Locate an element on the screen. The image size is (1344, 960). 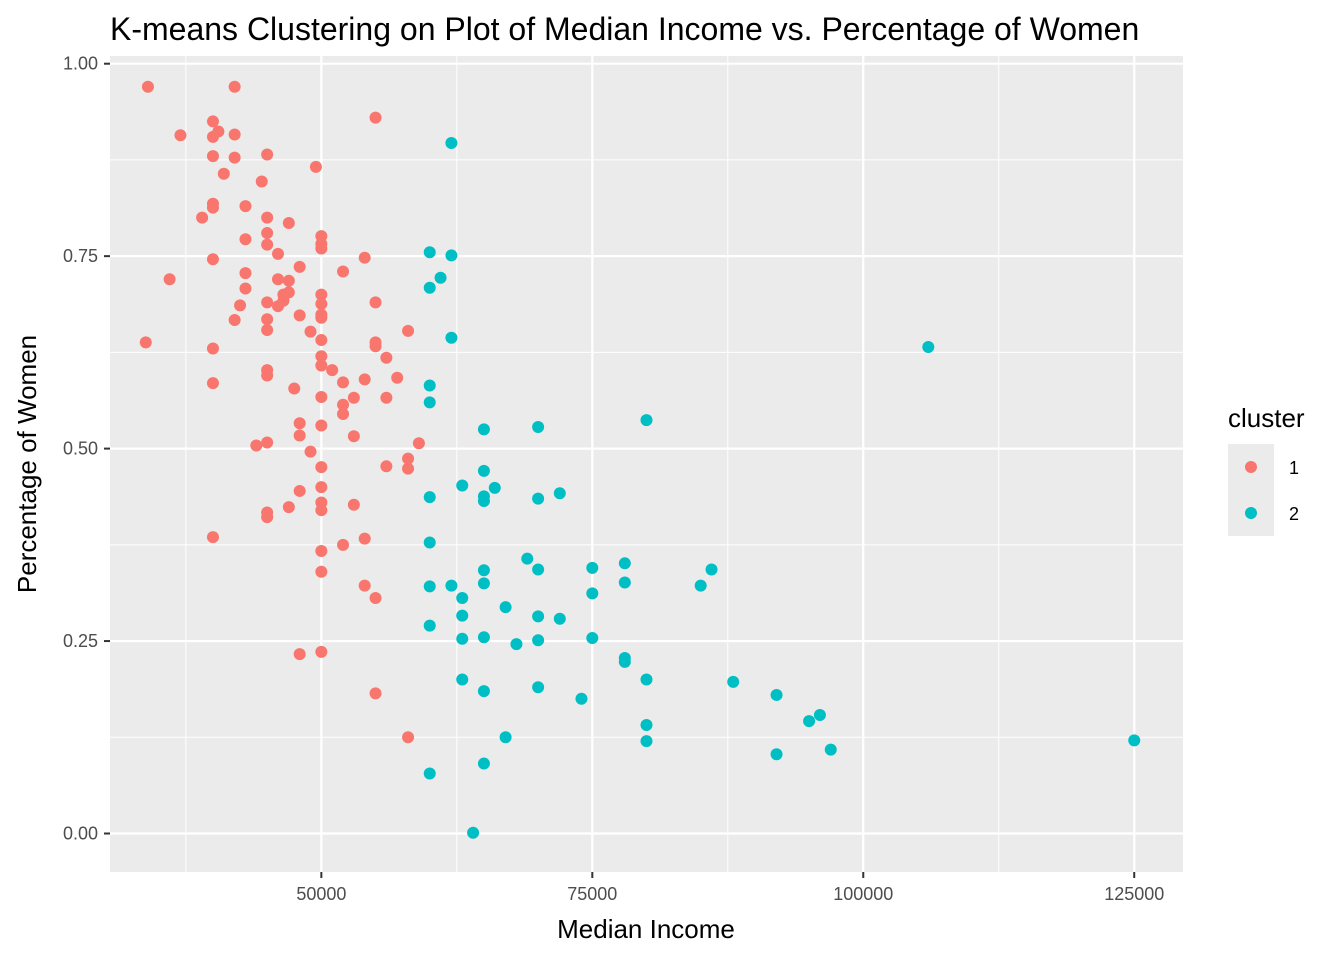
legend-title: cluster is located at coordinates (1266, 418).